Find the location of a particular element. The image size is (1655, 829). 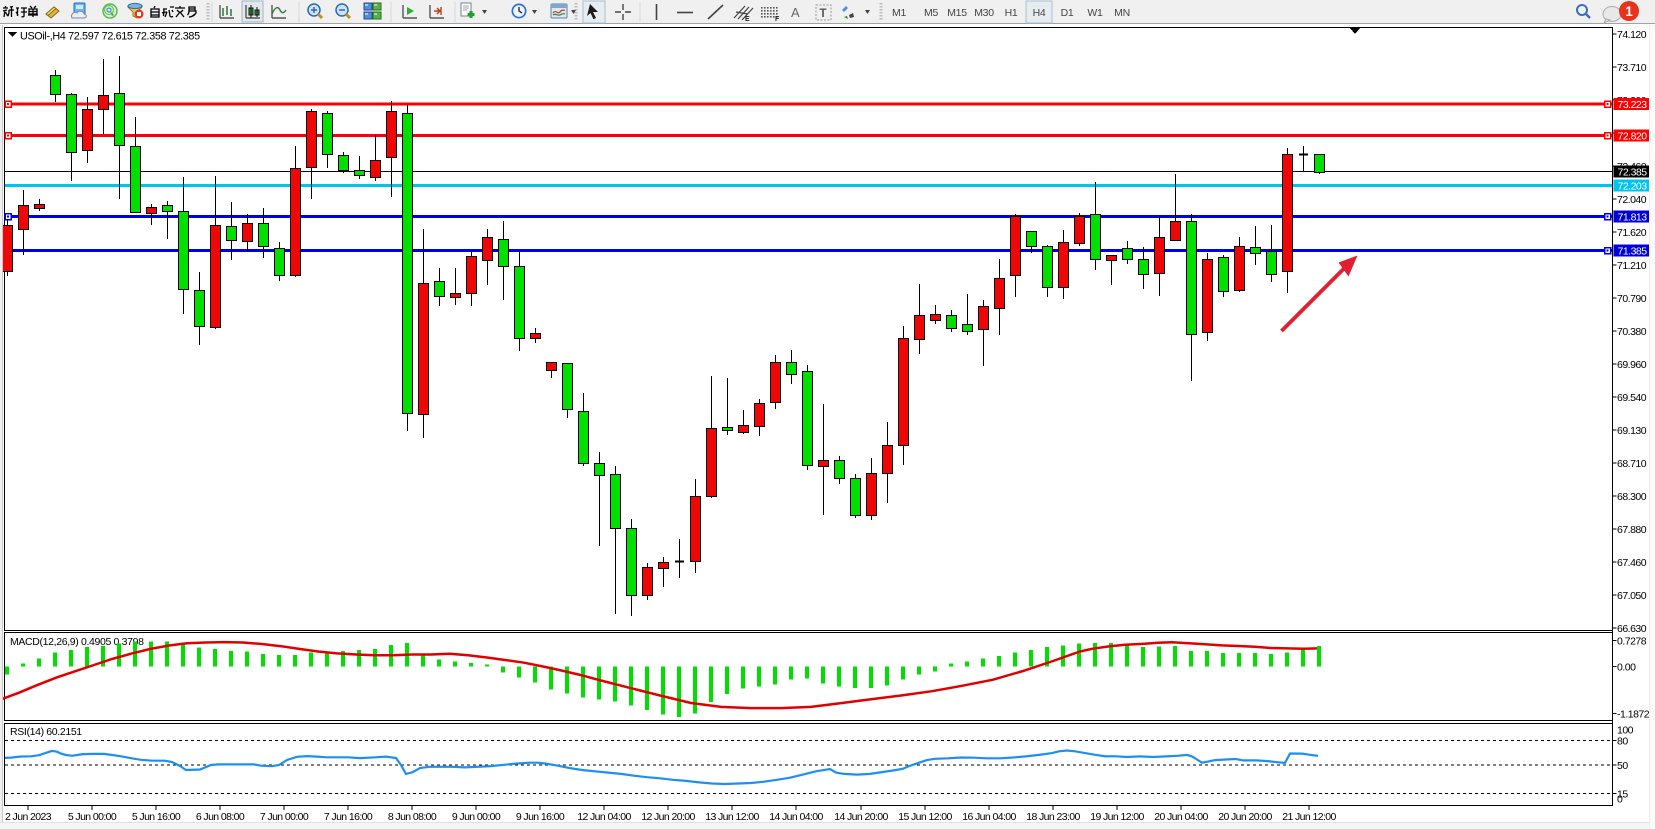

svg-text: 5 Jun 16:00 is located at coordinates (156, 817).